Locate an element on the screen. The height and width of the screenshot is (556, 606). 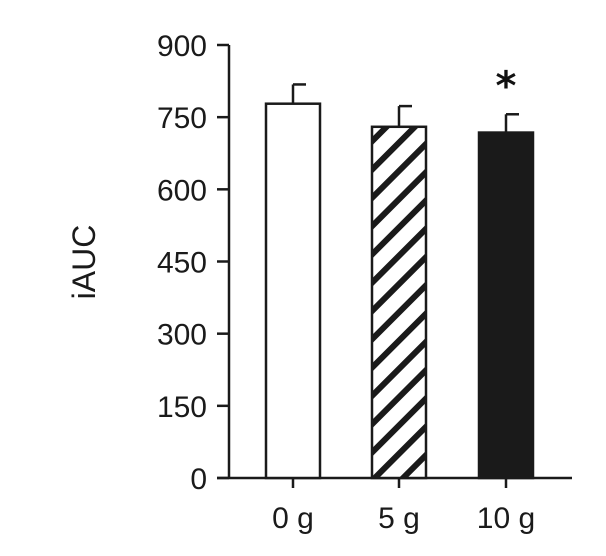
y-tick-label: 750 is located at coordinates (182, 118).